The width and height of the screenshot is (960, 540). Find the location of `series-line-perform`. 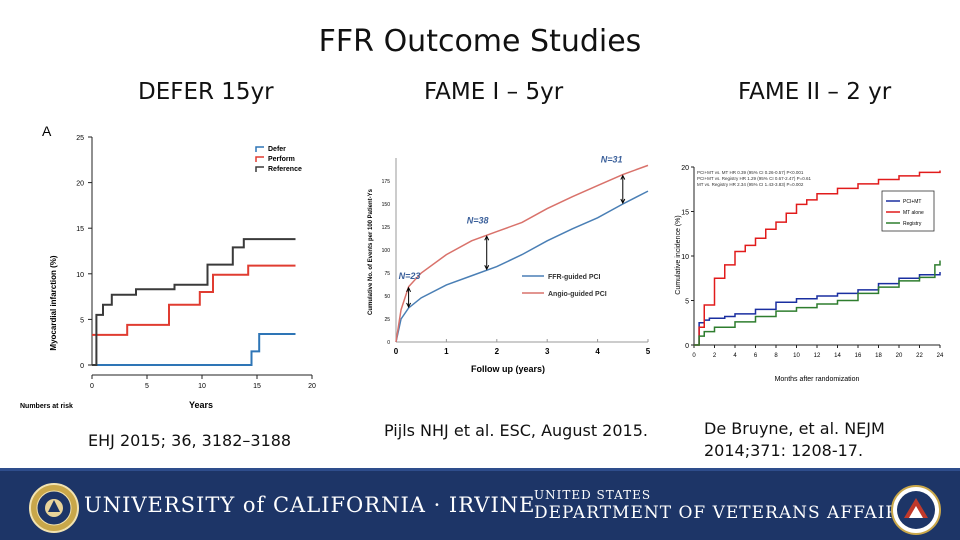

series-line-perform is located at coordinates (194, 300).